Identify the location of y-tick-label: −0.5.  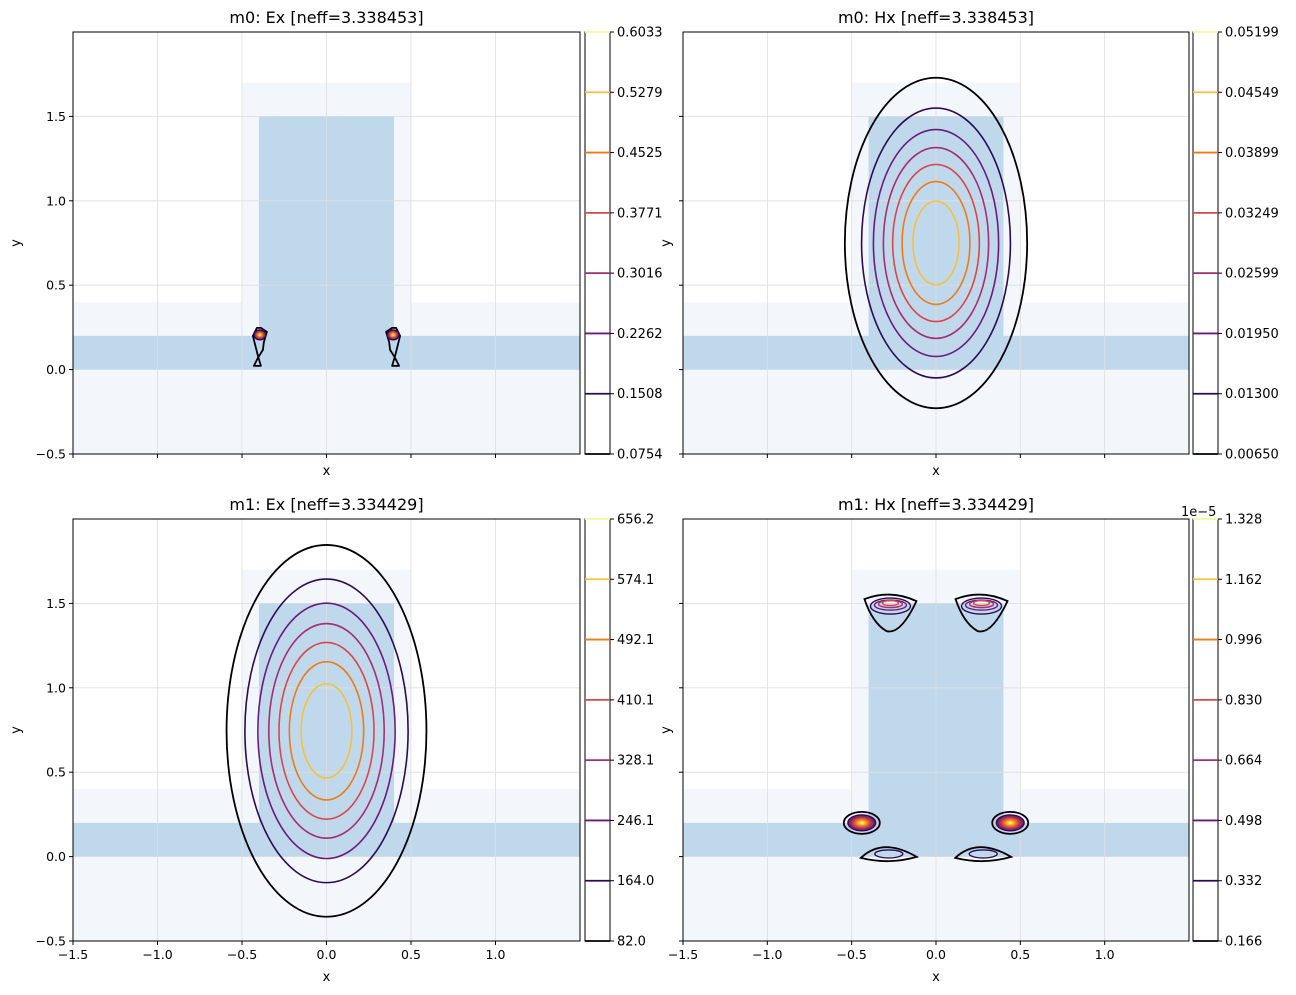
(51, 454).